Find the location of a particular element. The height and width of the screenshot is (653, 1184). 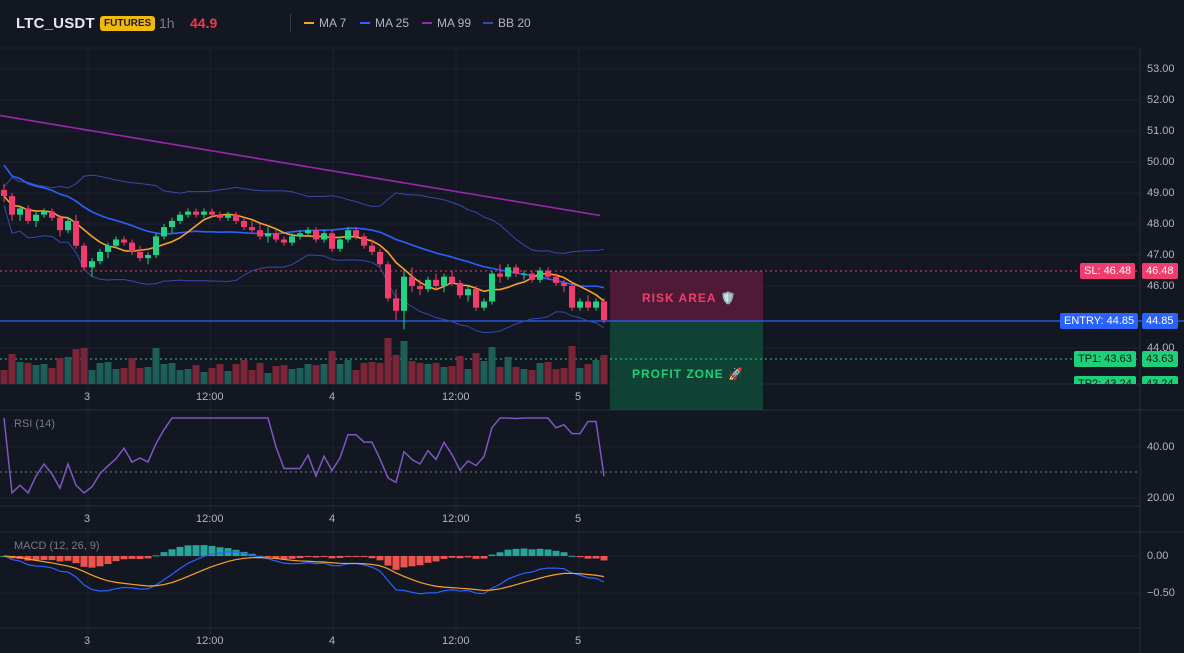

macd-tick: −0.50 is located at coordinates (1161, 593).